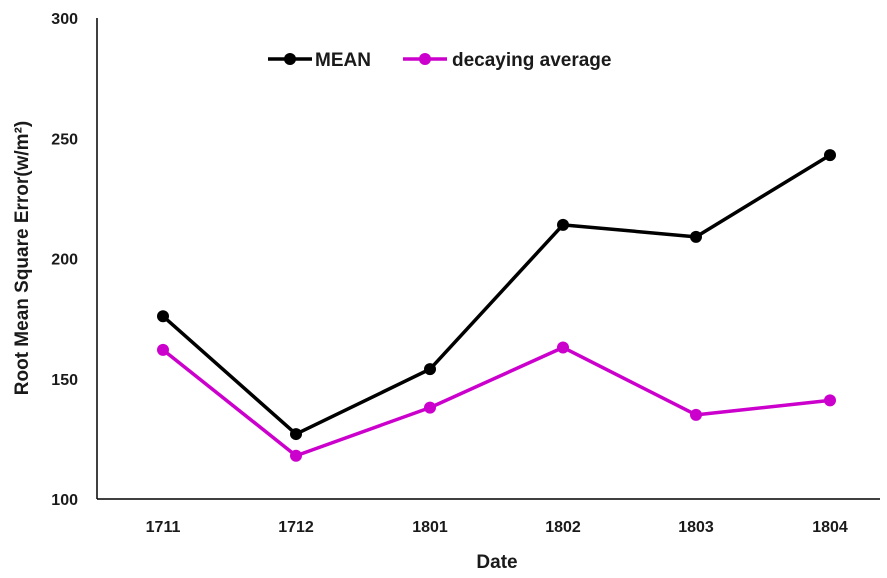 This screenshot has height=578, width=887. Describe the element at coordinates (497, 527) in the screenshot. I see `x-tick-labels: 1711 1712 1801 1802 1803 1804` at that location.